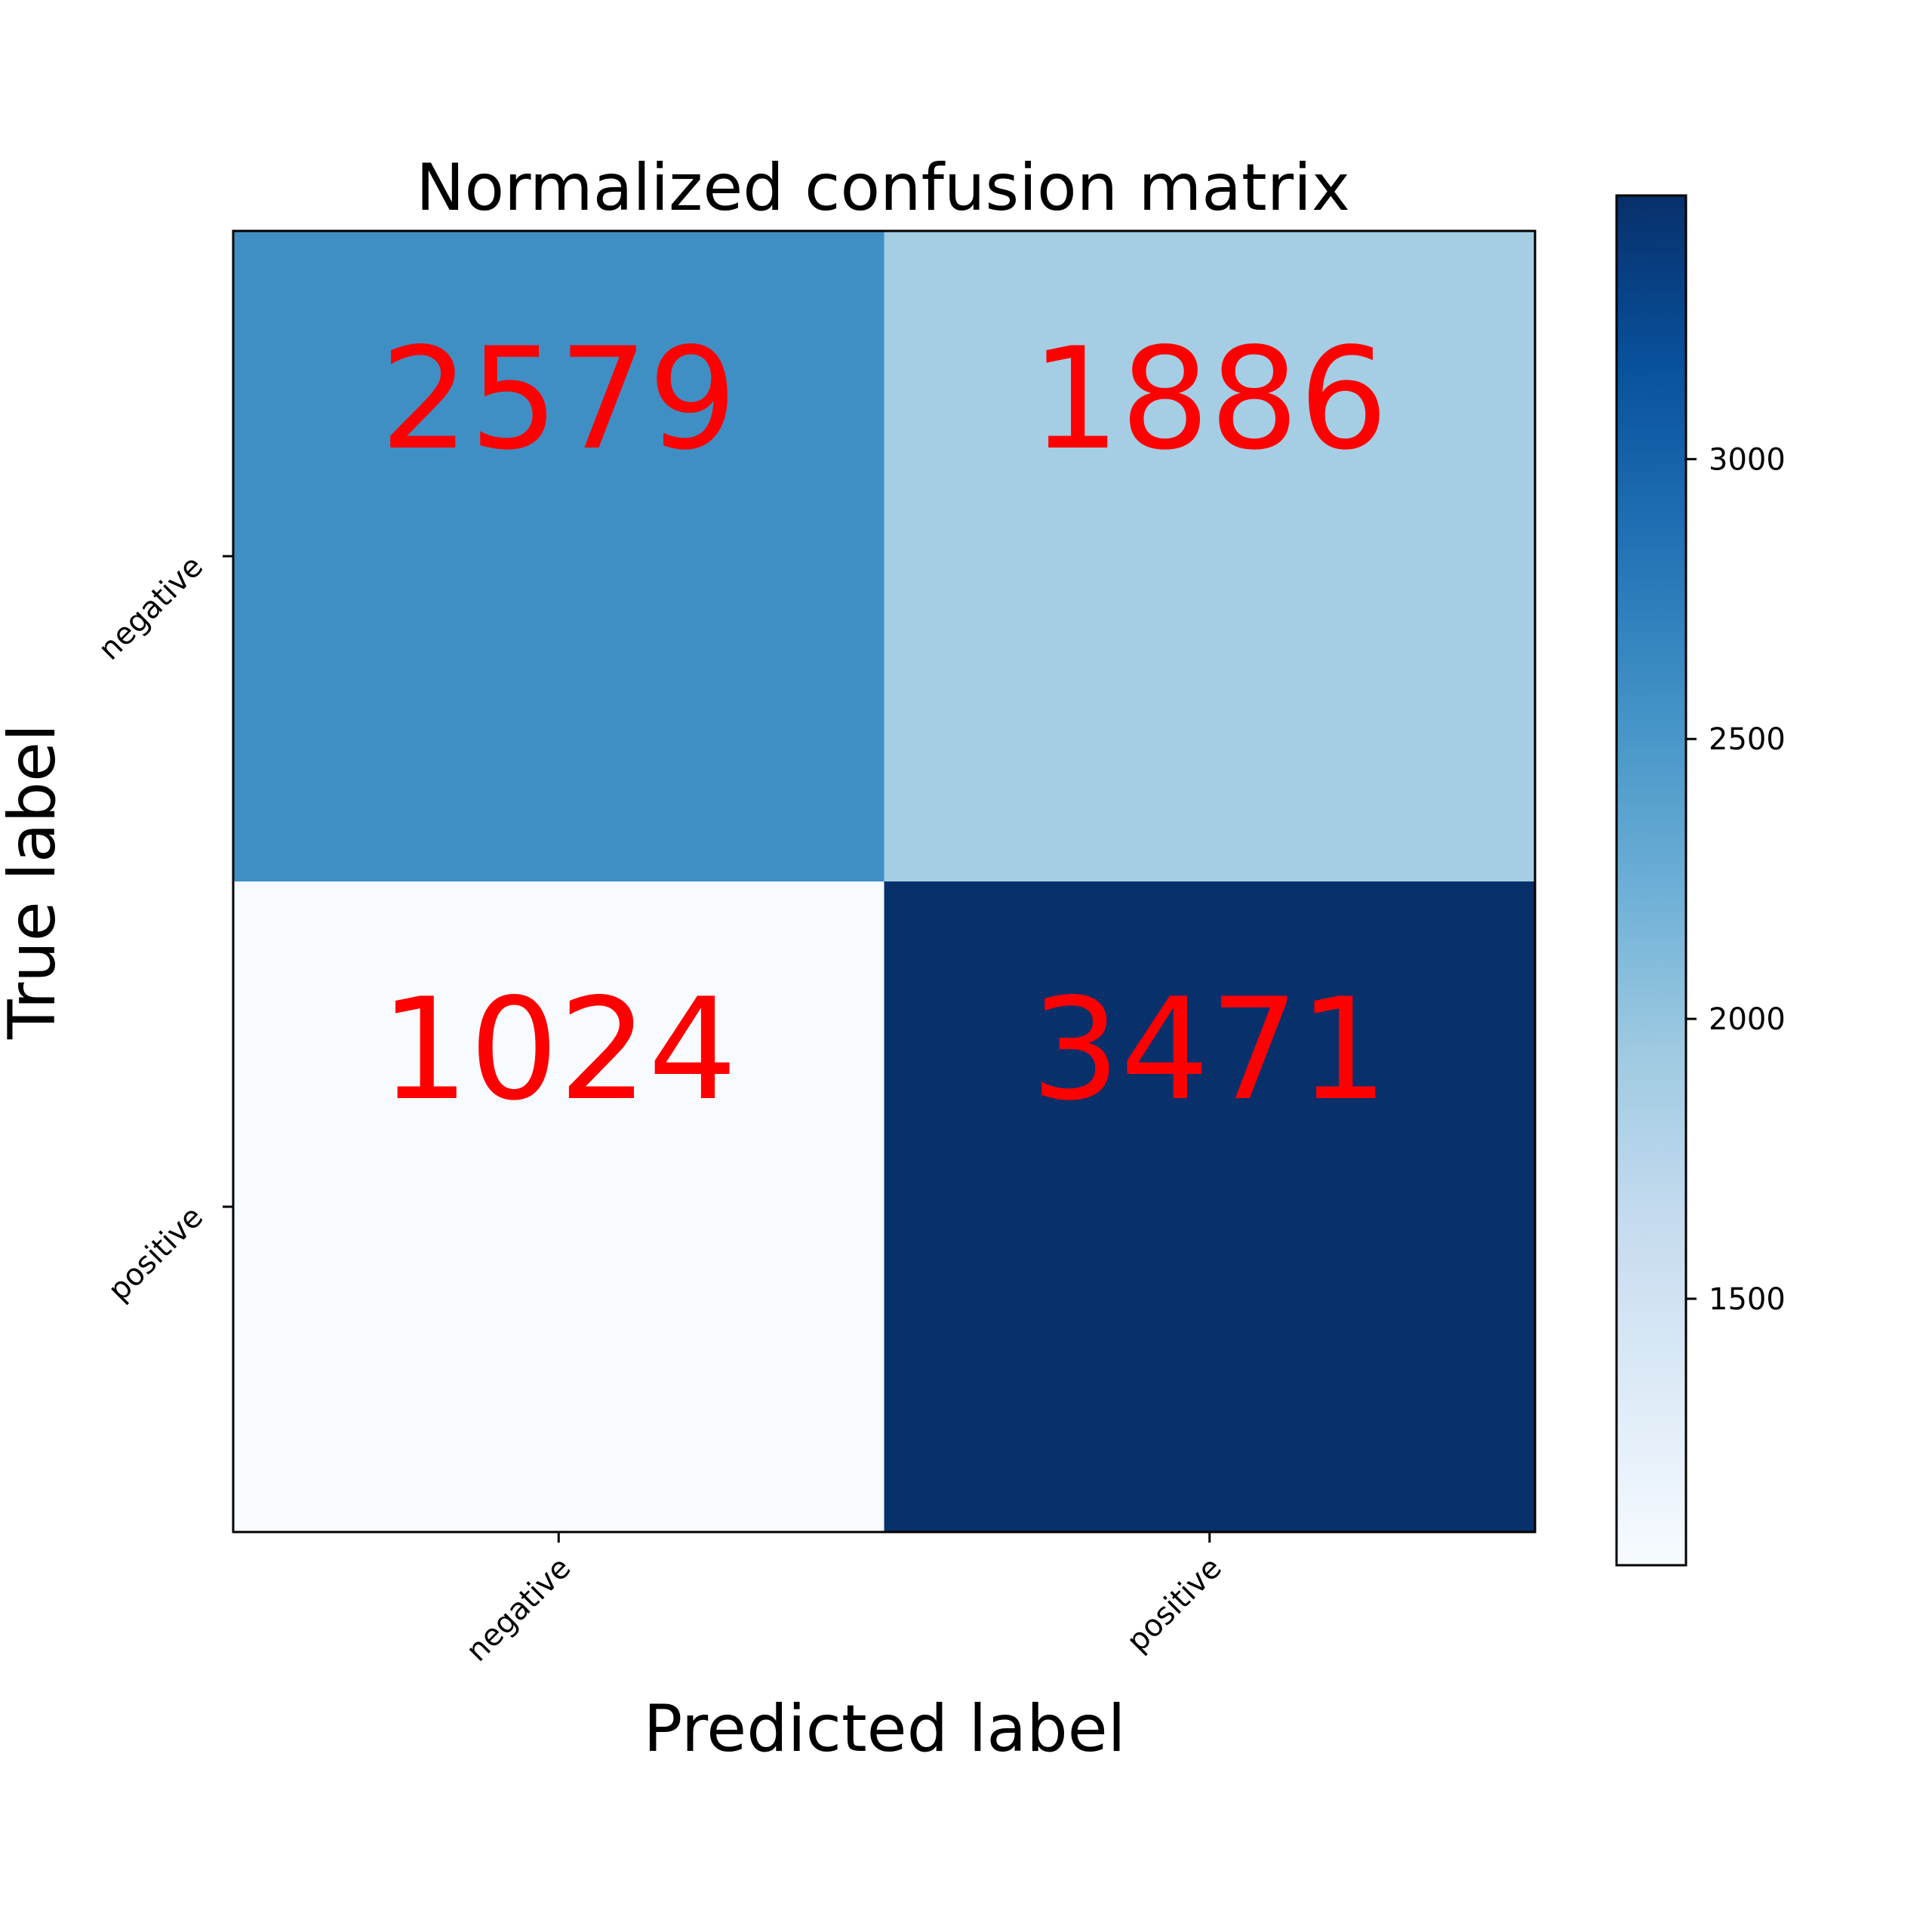 This screenshot has width=1932, height=1932. I want to click on cell-value-label: 1024, so click(558, 1049).